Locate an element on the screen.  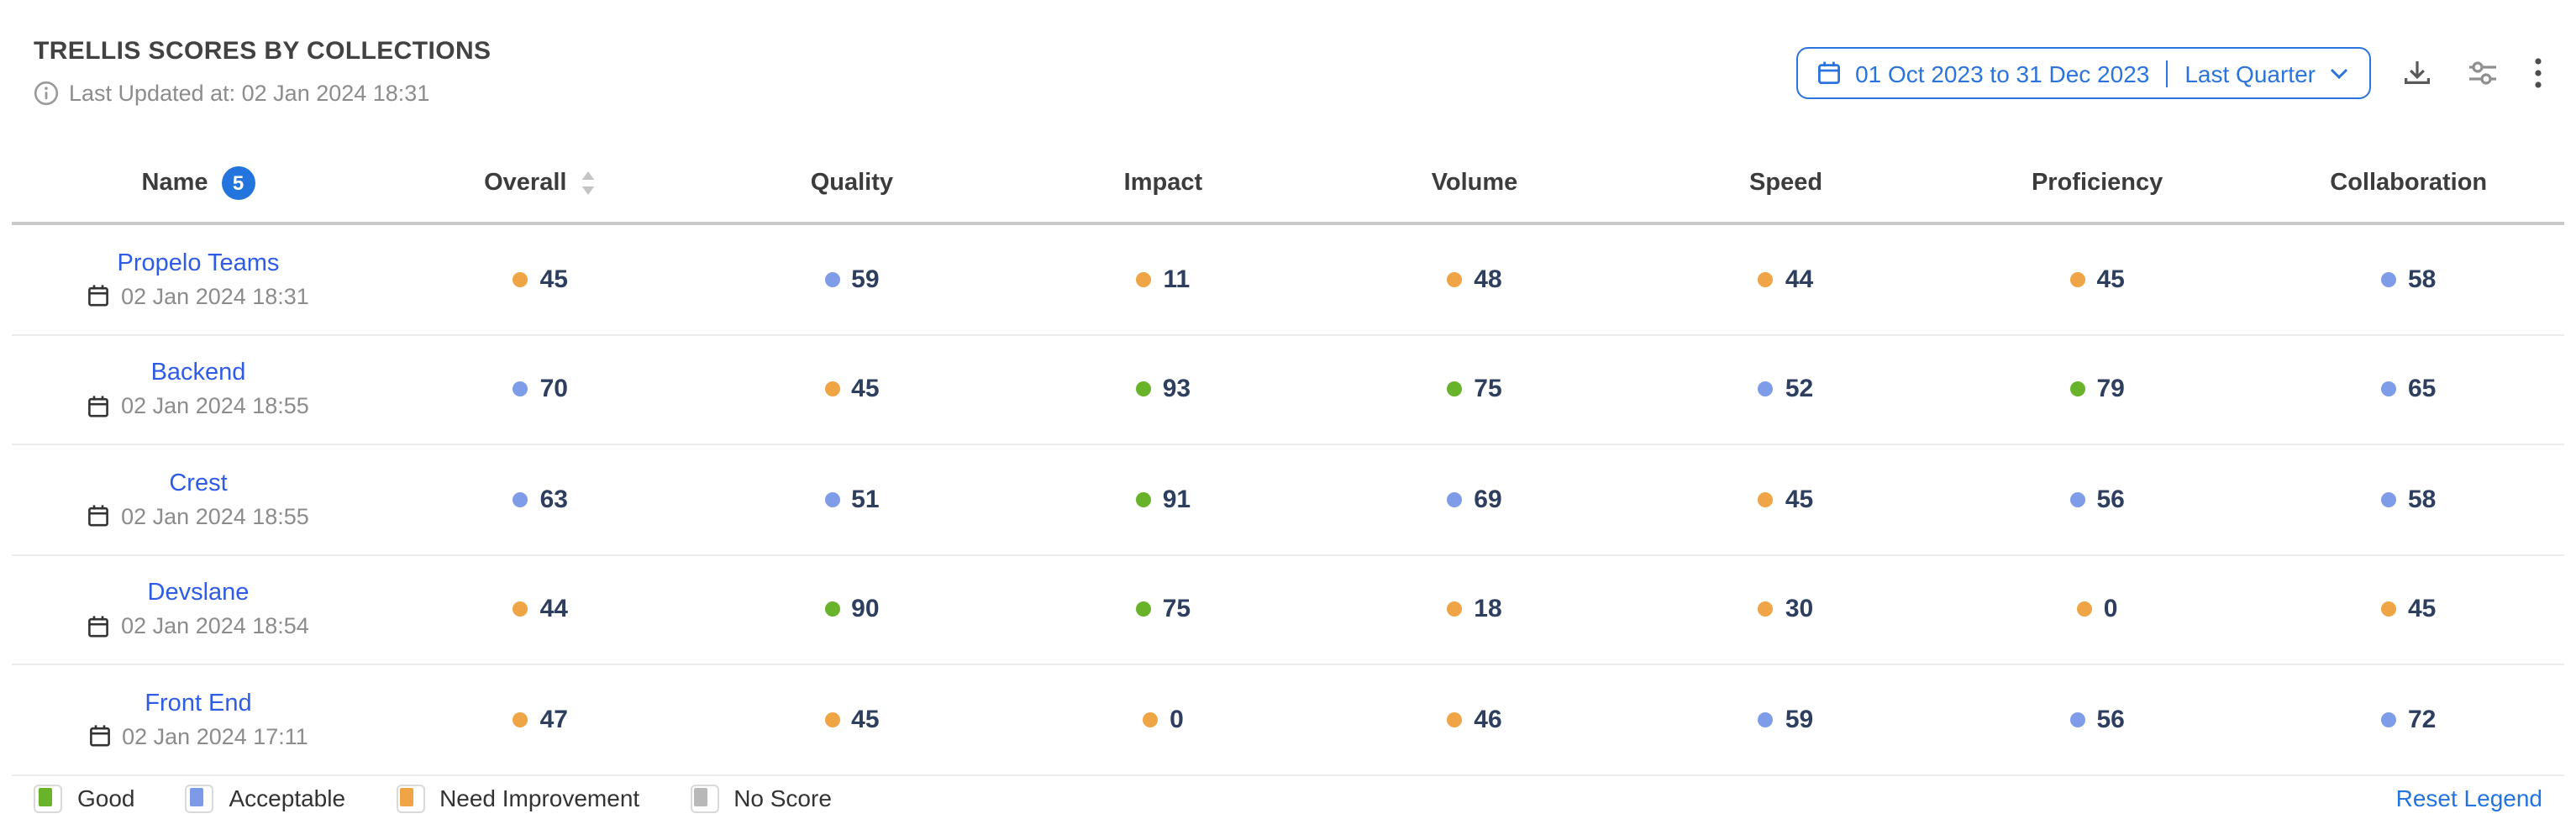
row-date: 02 Jan 2024 18:54 is located at coordinates (215, 626).